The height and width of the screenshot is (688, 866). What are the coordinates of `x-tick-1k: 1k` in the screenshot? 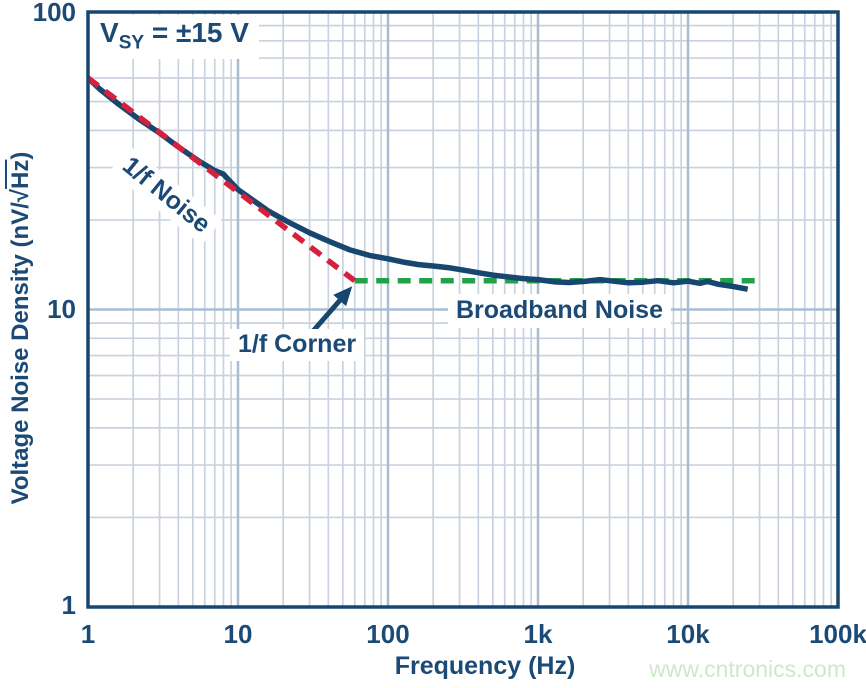 It's located at (538, 634).